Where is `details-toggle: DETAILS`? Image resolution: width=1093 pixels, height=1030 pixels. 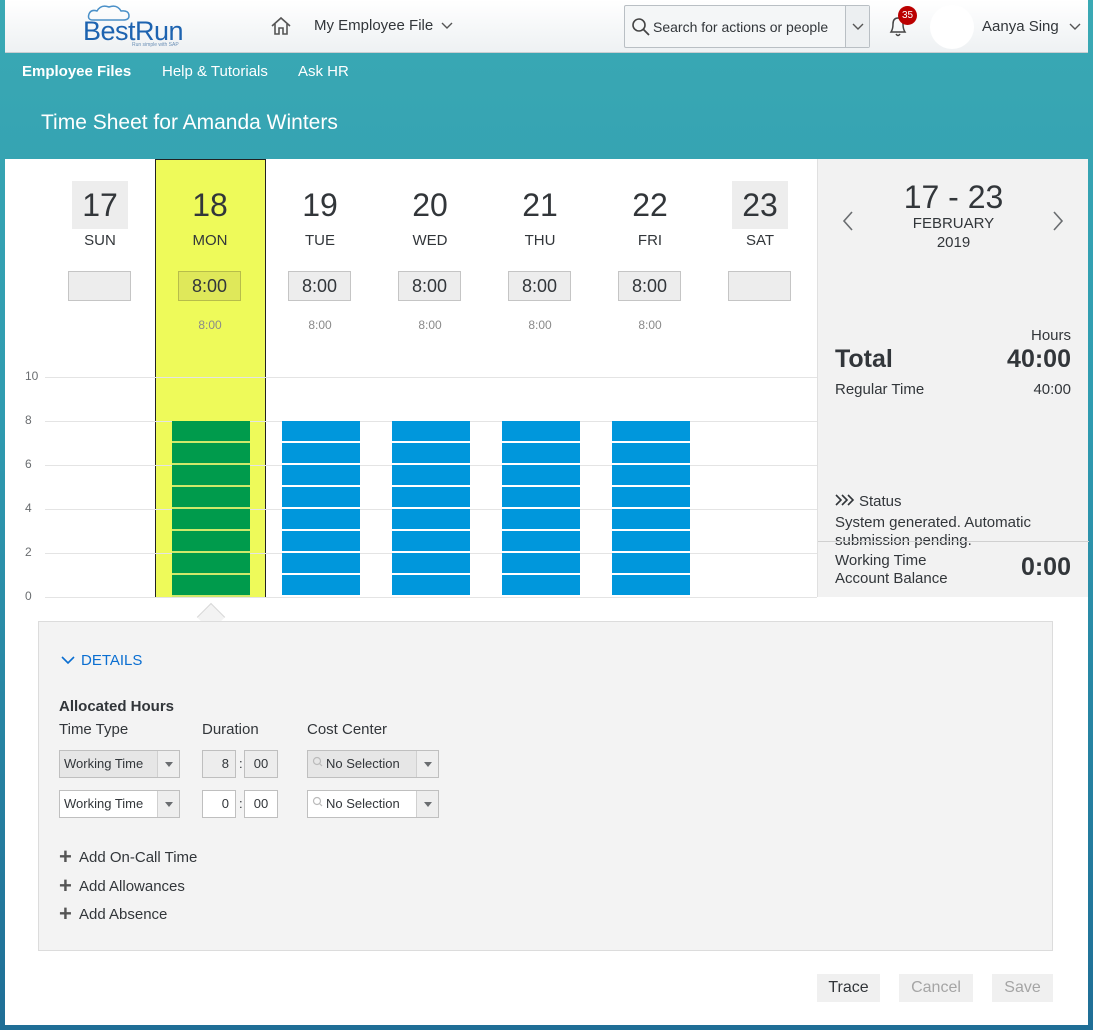 details-toggle: DETAILS is located at coordinates (101, 660).